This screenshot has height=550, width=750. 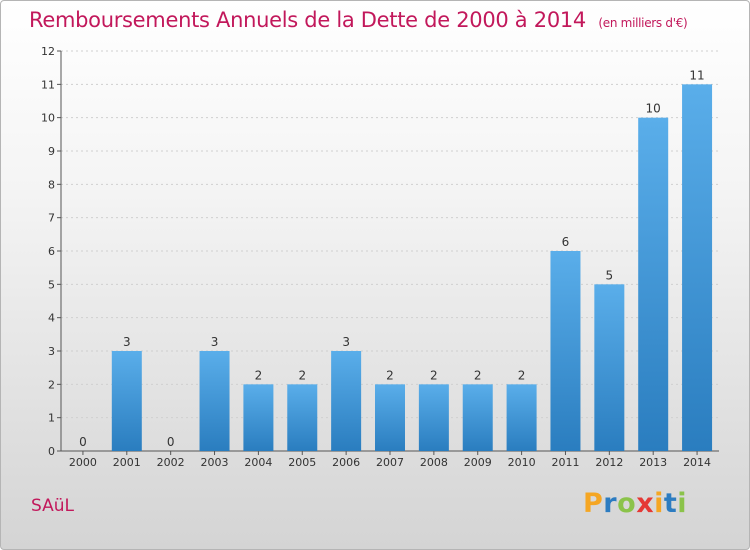 I want to click on x-tick-label: 2002, so click(x=171, y=462).